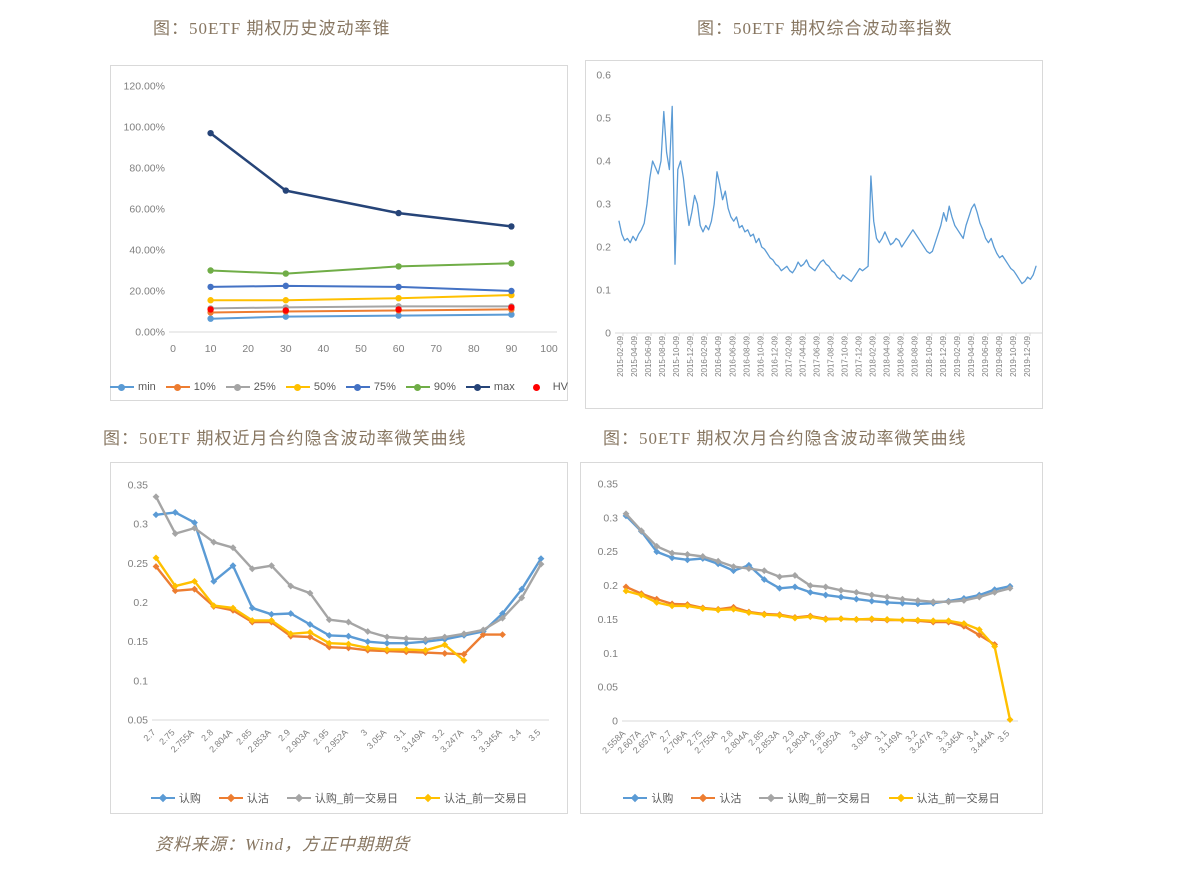 Image resolution: width=1191 pixels, height=874 pixels. I want to click on legend-item: 25%, so click(250, 387).